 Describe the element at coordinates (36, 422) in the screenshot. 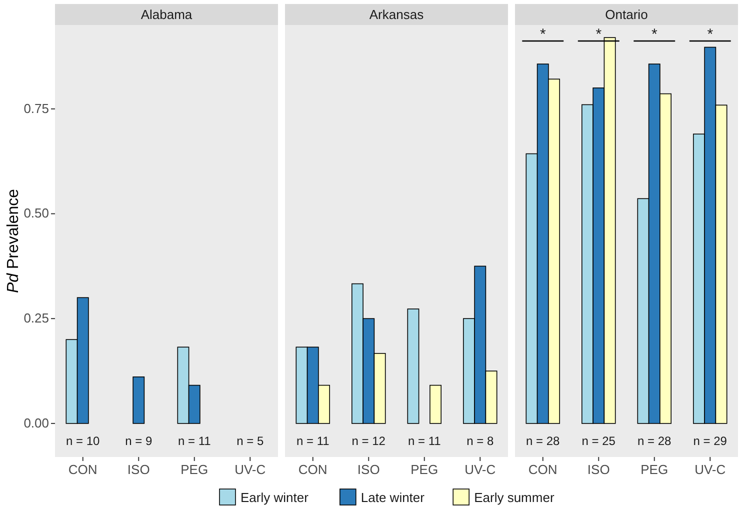

I see `y-tick-label: 0.00` at that location.